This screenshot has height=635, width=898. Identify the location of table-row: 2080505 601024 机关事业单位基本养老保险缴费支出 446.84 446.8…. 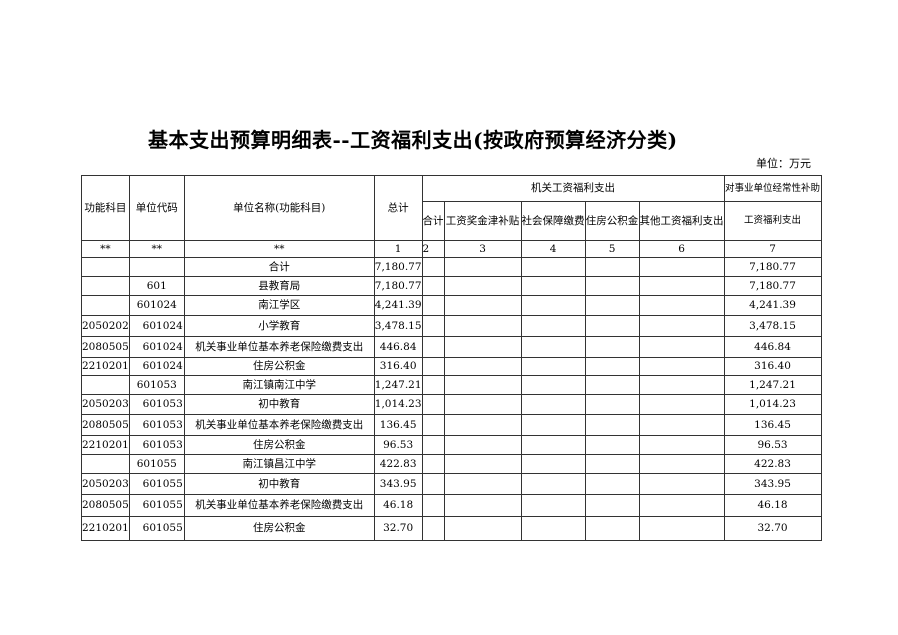
(451, 347).